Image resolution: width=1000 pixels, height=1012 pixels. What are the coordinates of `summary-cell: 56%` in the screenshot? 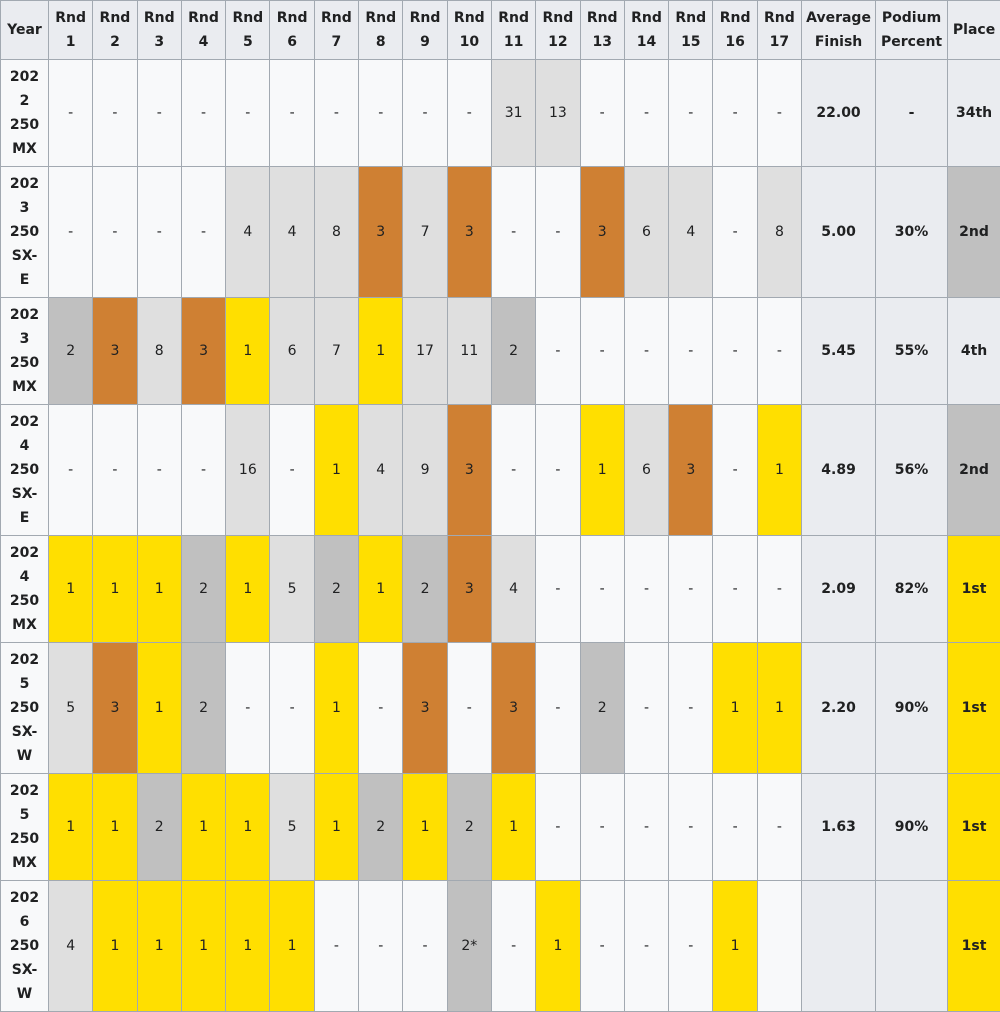 It's located at (912, 470).